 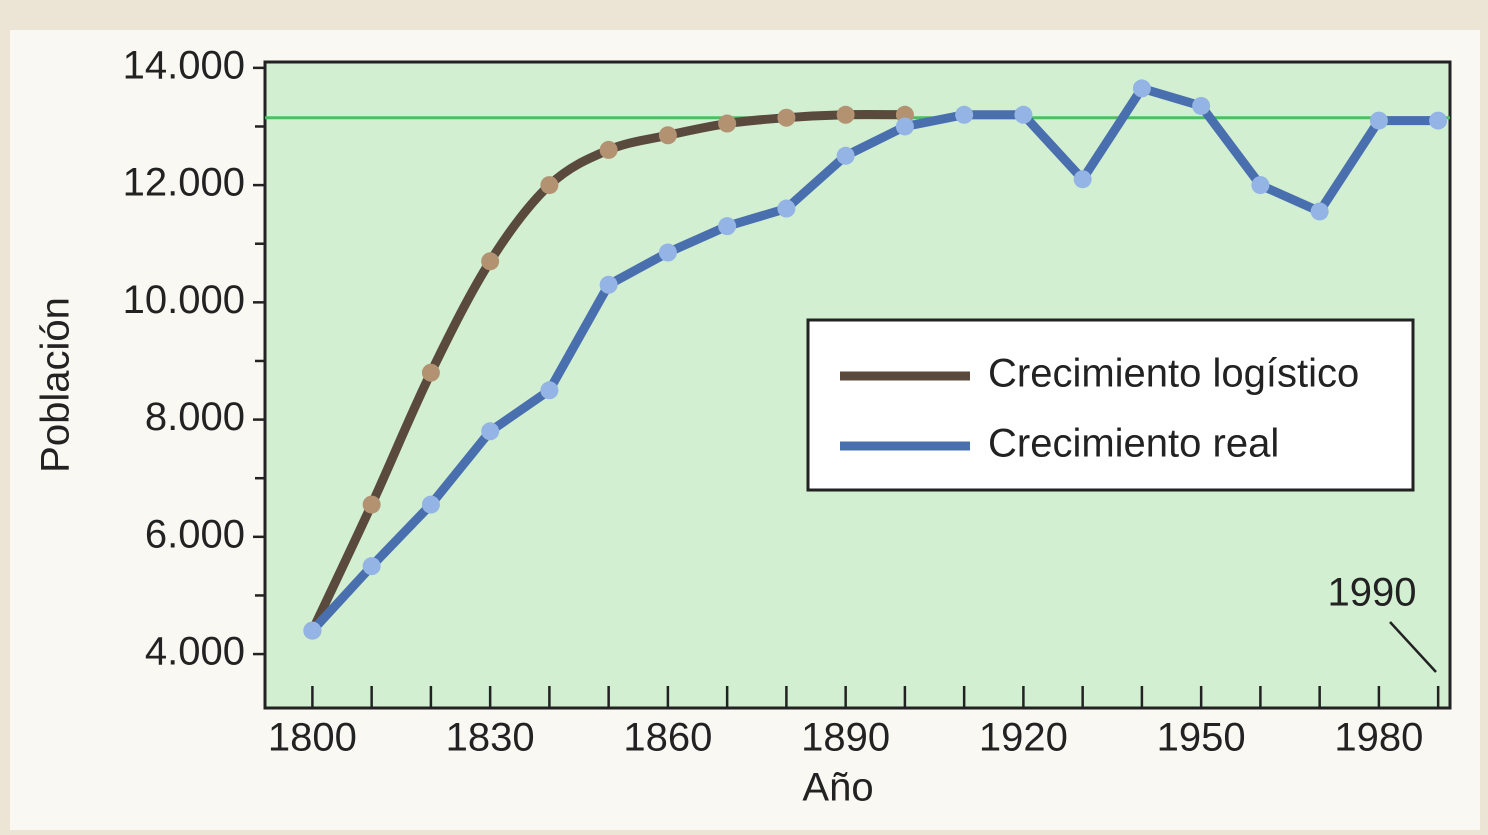 I want to click on x-axis-title: Año, so click(x=837, y=788).